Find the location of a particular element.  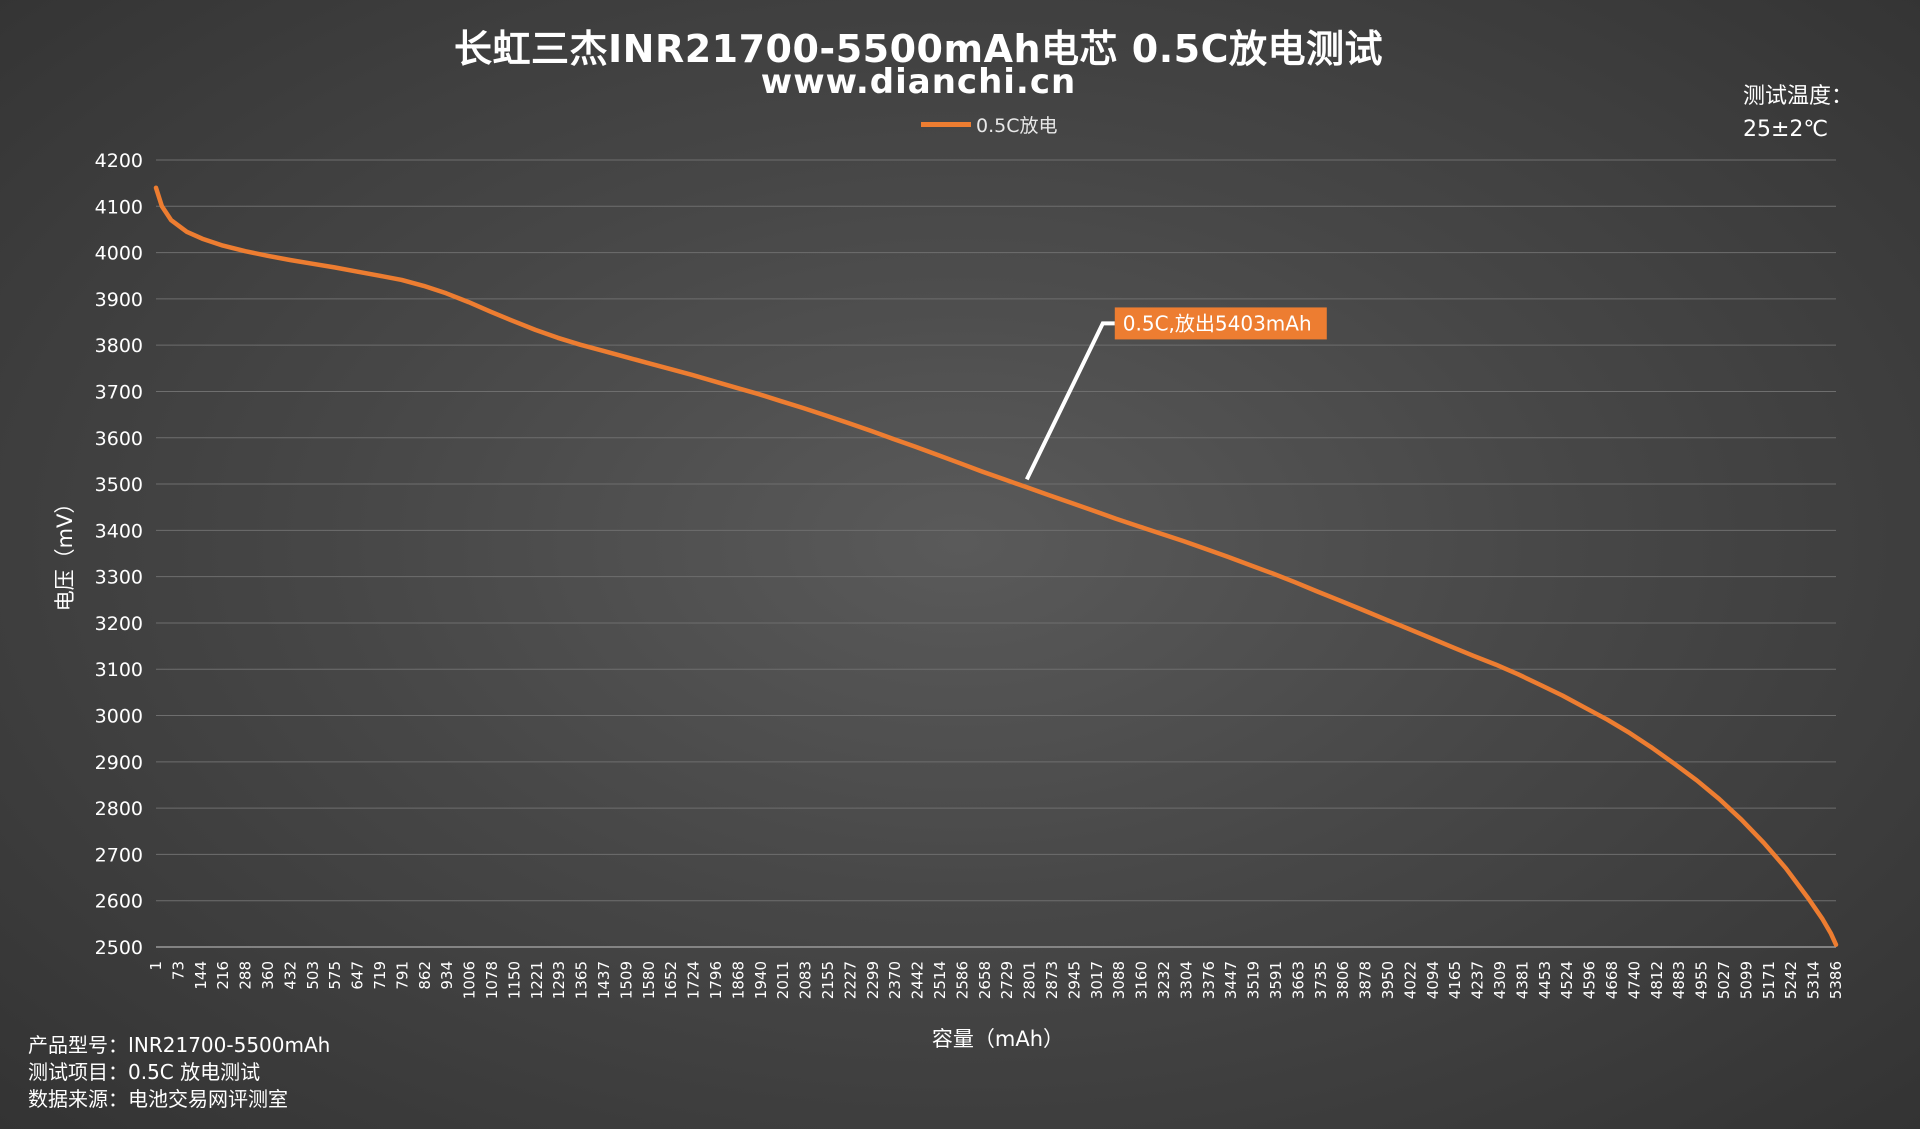

y-tick-label: 3500 is located at coordinates (119, 485).